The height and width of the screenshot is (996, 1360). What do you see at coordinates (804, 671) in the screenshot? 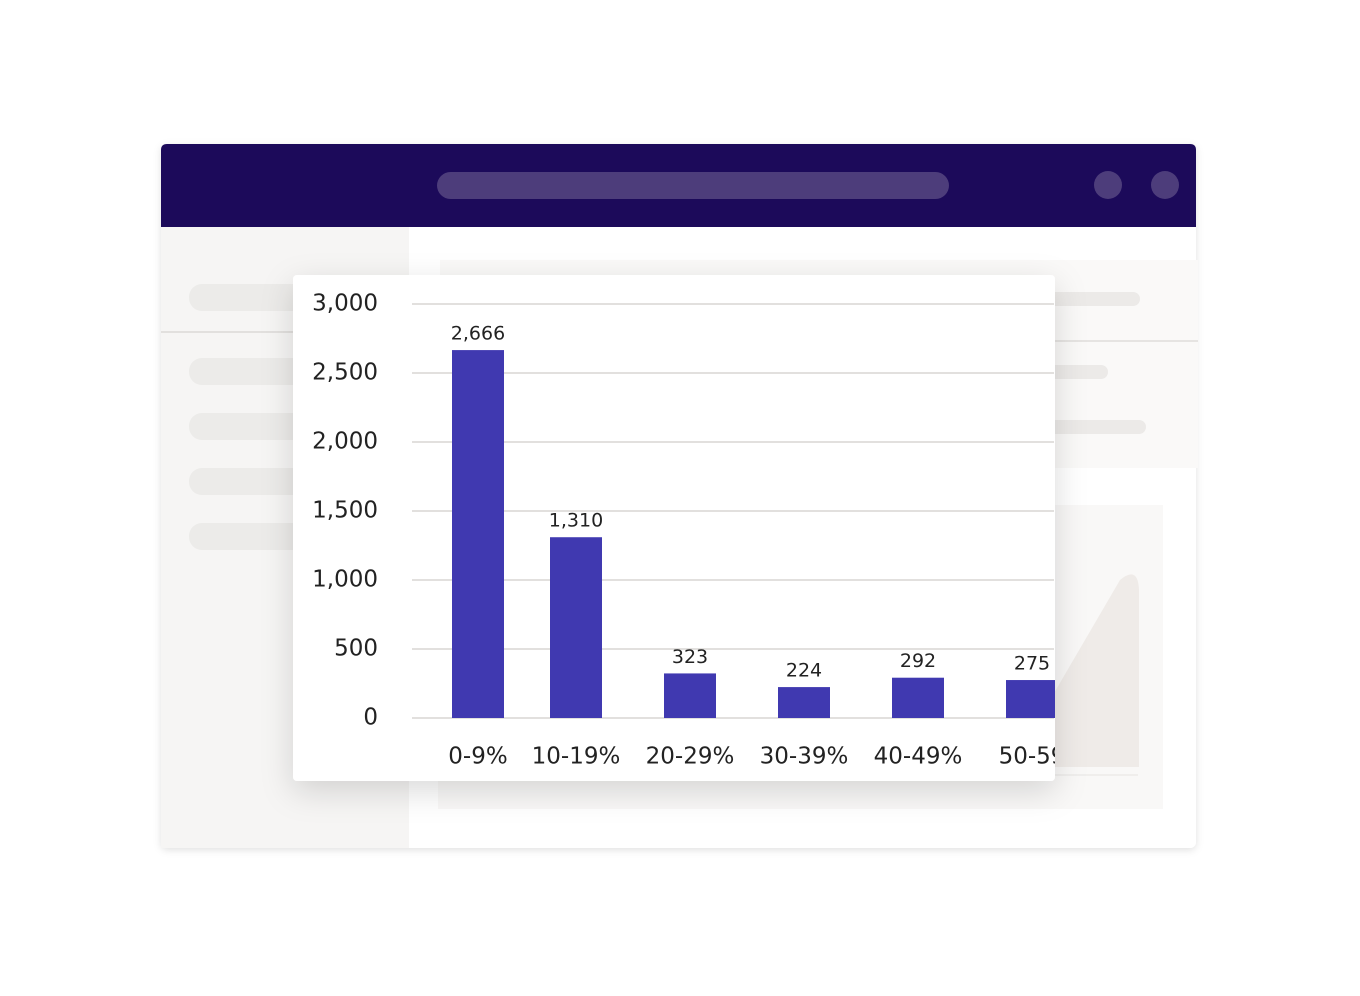
I see `value-label: 224` at bounding box center [804, 671].